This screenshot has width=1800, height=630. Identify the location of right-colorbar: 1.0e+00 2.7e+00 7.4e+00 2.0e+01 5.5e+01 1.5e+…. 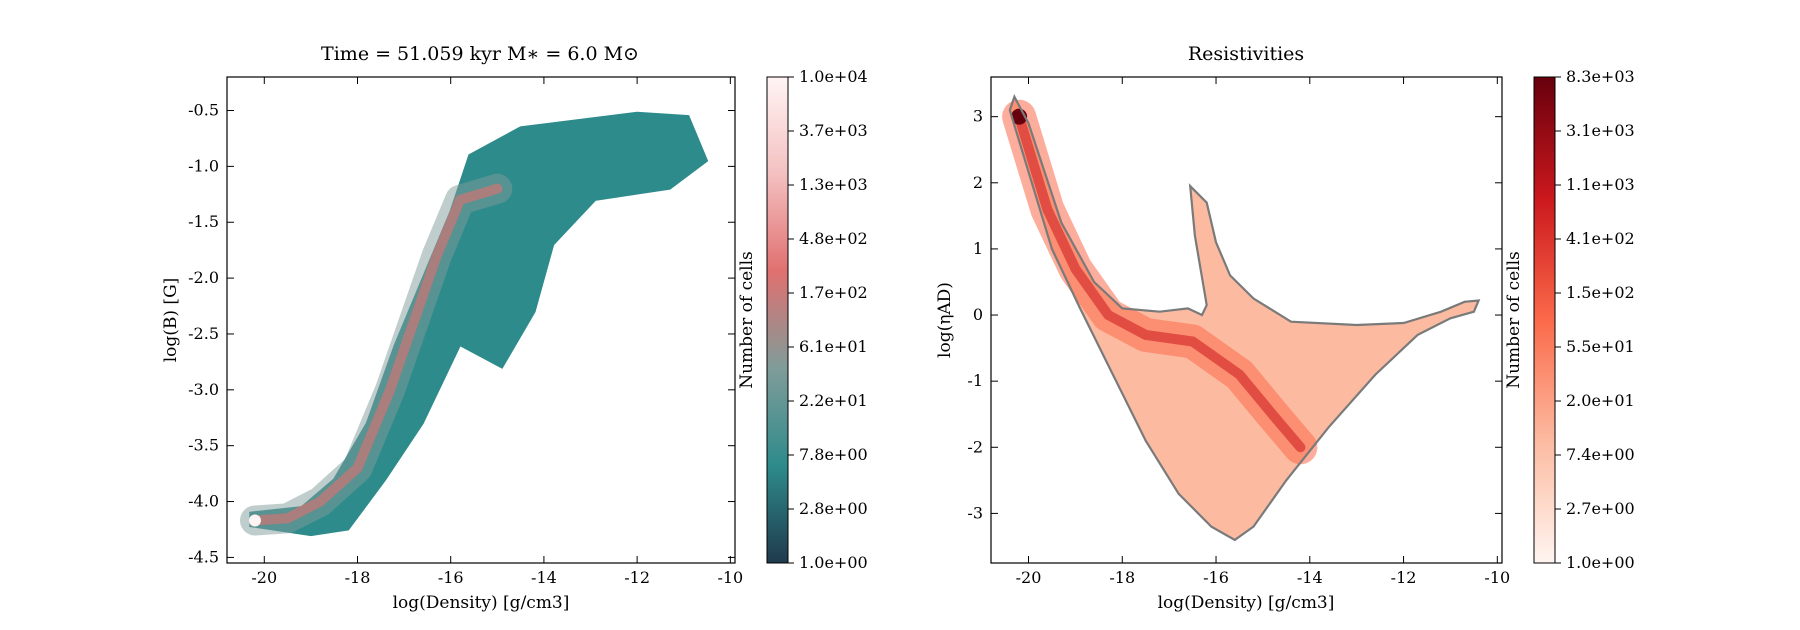
(1569, 319).